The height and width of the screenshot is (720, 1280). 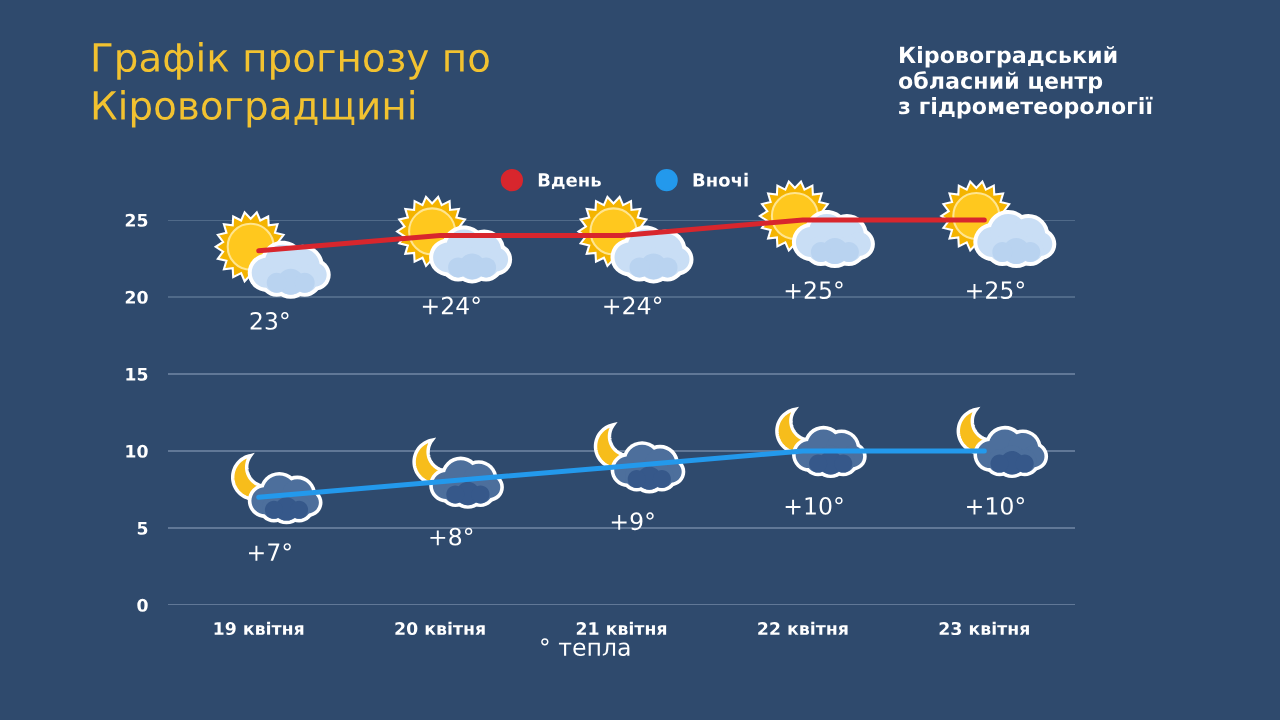 What do you see at coordinates (136, 297) in the screenshot?
I see `y-tick-label: 20` at bounding box center [136, 297].